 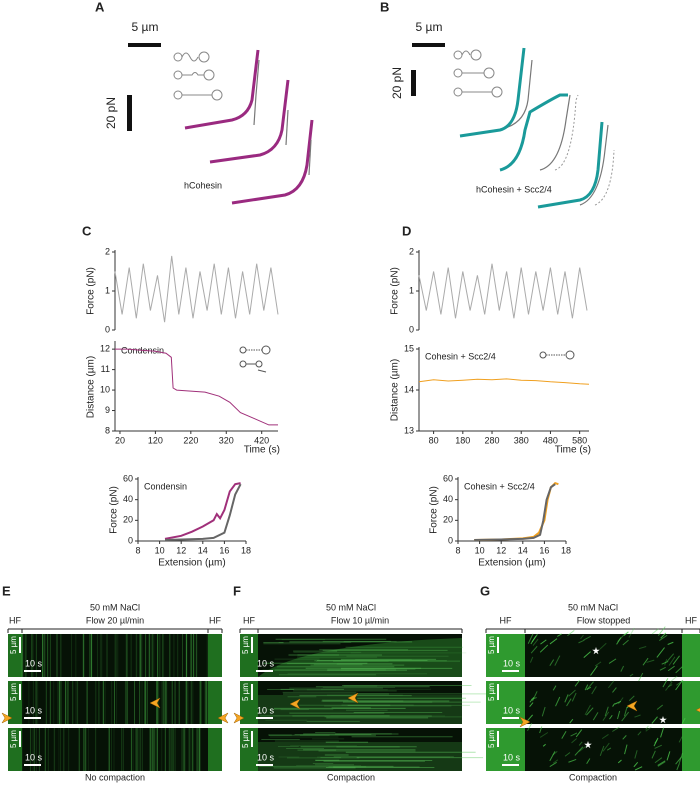 What do you see at coordinates (224, 550) in the screenshot?
I see `x-tick-label: 16` at bounding box center [224, 550].